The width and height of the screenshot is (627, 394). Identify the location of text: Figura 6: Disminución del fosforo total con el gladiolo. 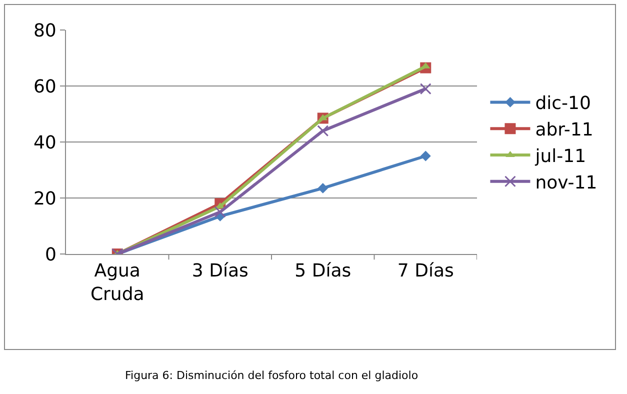
(271, 375).